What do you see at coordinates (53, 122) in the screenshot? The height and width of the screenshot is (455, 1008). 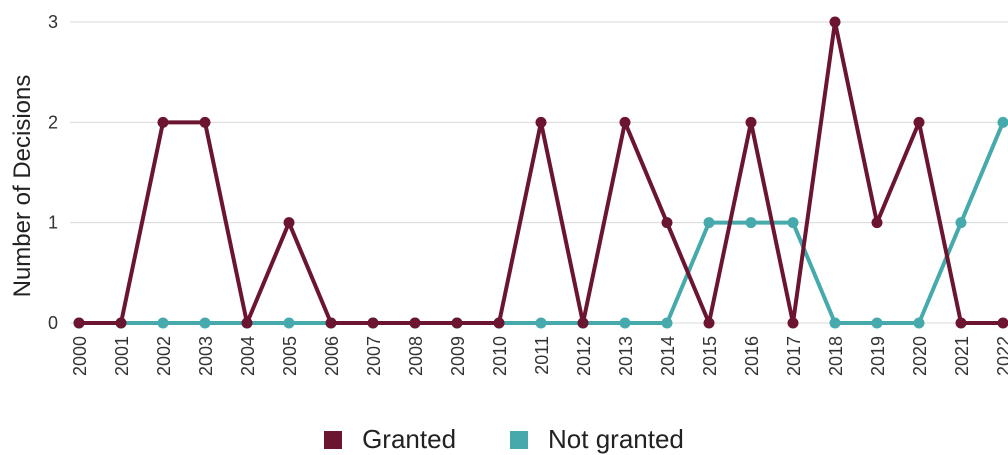 I see `y-tick-label: 2` at bounding box center [53, 122].